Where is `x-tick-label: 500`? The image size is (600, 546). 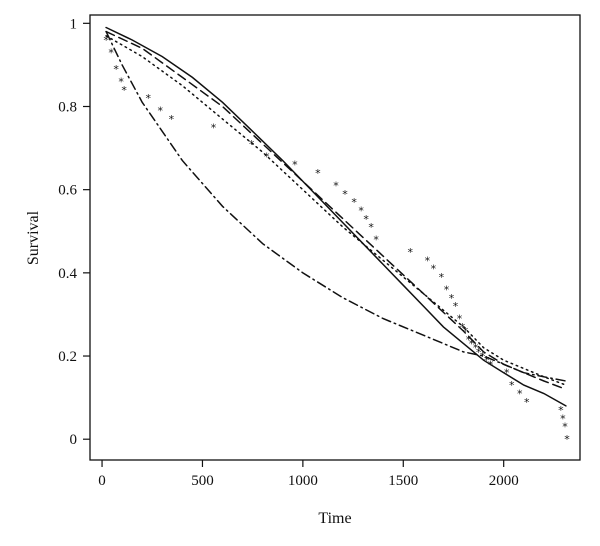 x-tick-label: 500 is located at coordinates (202, 481).